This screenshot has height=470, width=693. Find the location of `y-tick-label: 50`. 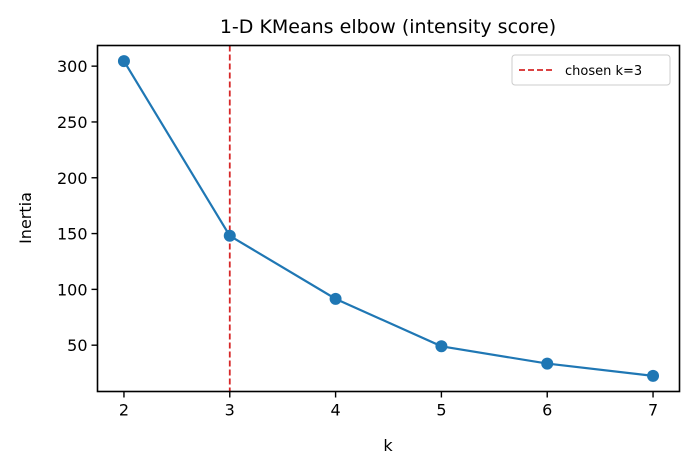

y-tick-label: 50 is located at coordinates (77, 345).